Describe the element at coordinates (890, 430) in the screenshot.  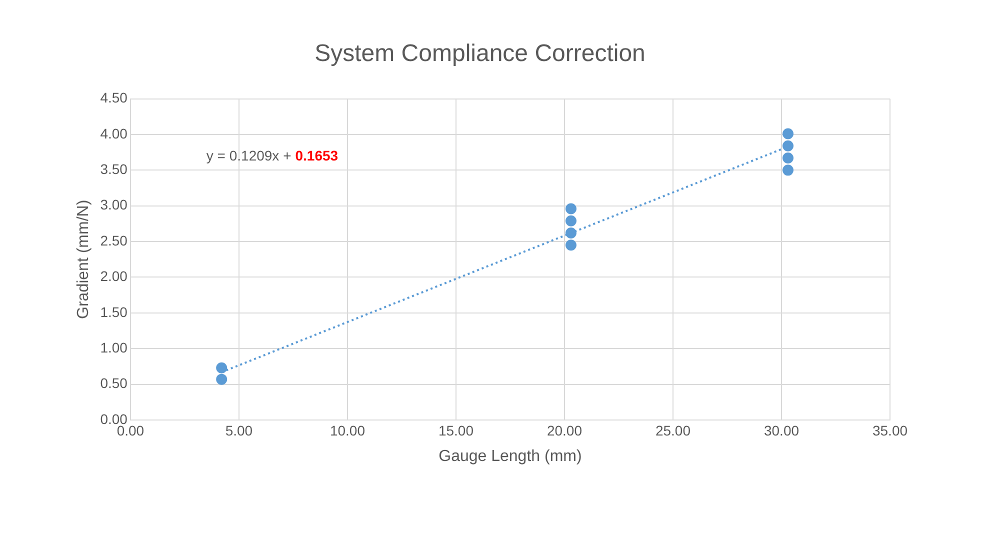
I see `x-tick-label: 35.00` at that location.